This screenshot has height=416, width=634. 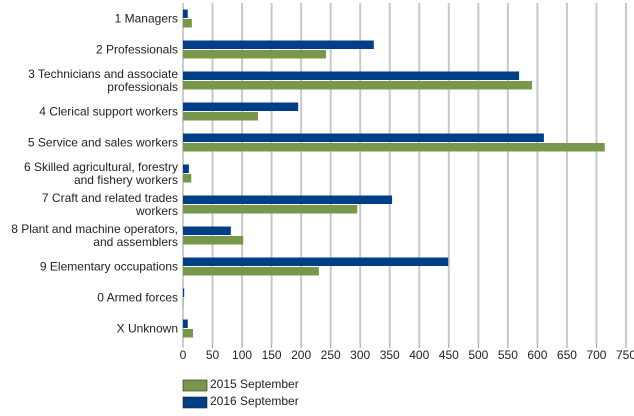 What do you see at coordinates (360, 355) in the screenshot?
I see `x-tick-label: 300` at bounding box center [360, 355].